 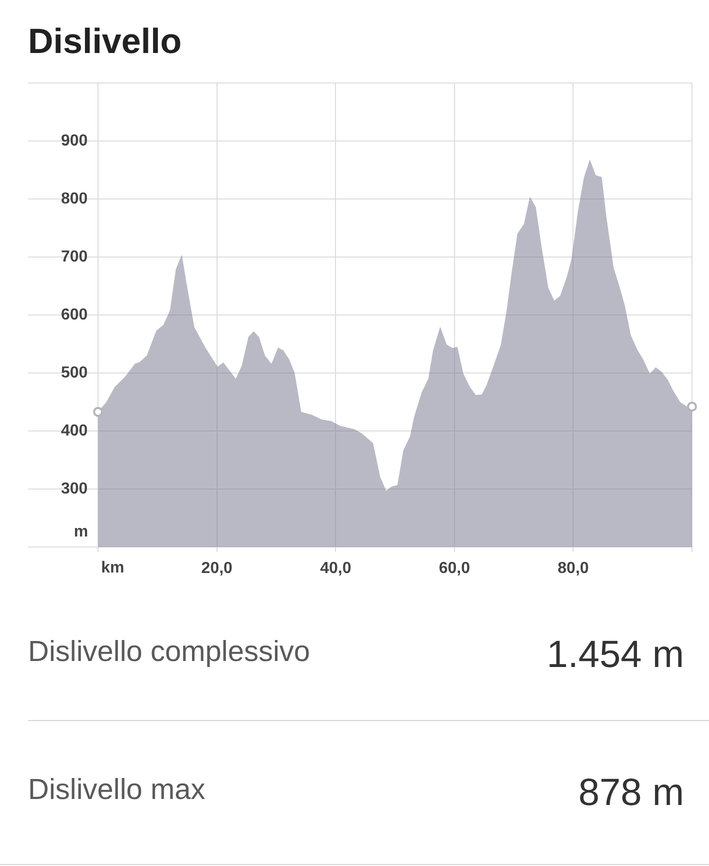 I want to click on y-tick-label: 500, so click(x=74, y=373).